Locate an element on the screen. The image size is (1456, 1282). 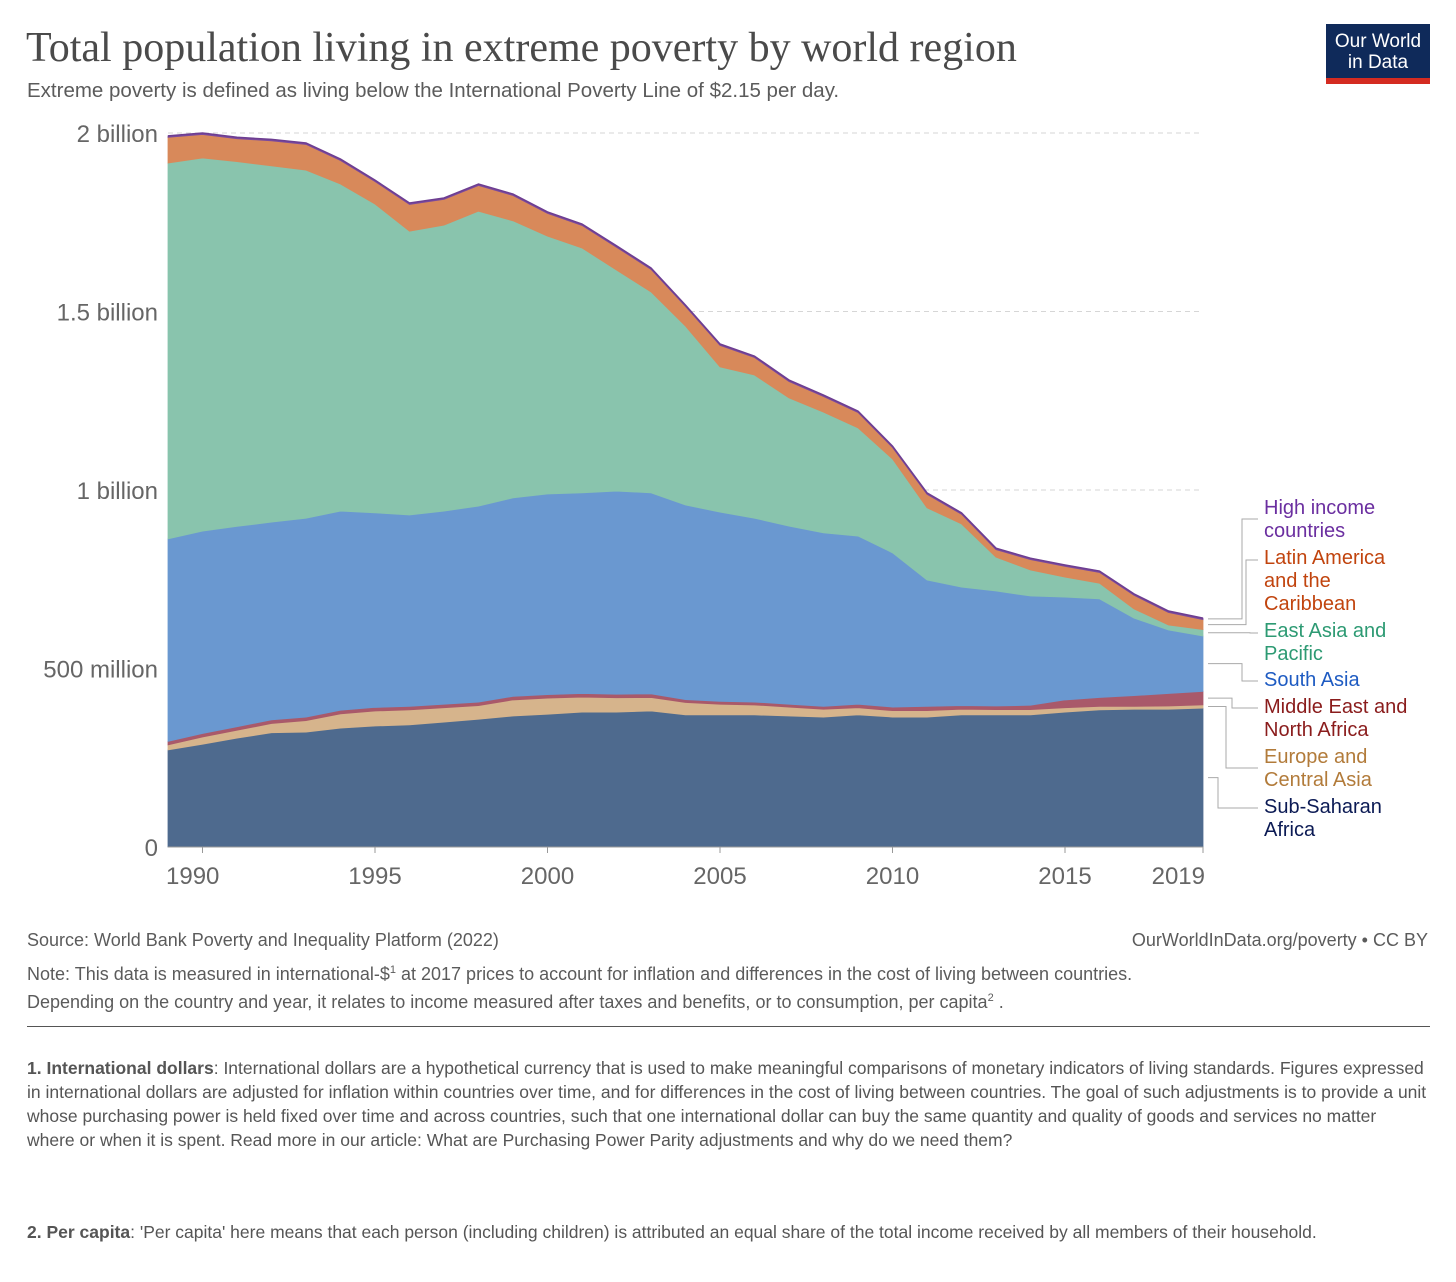
x-tick-label: 2019 is located at coordinates (1178, 876).